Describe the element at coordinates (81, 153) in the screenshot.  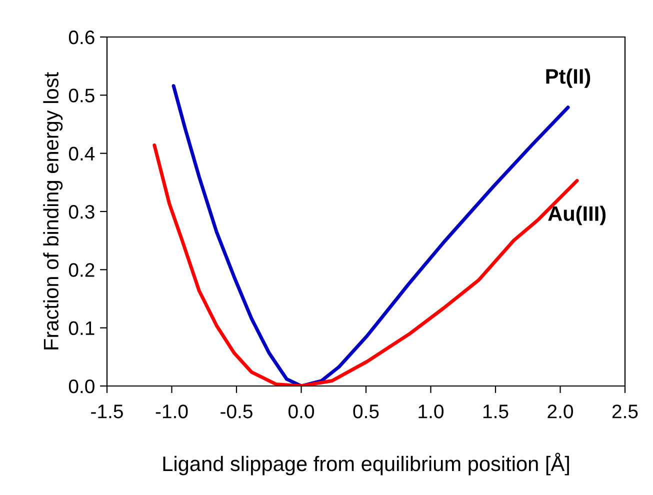
I see `y-tick-label: 0.4` at that location.